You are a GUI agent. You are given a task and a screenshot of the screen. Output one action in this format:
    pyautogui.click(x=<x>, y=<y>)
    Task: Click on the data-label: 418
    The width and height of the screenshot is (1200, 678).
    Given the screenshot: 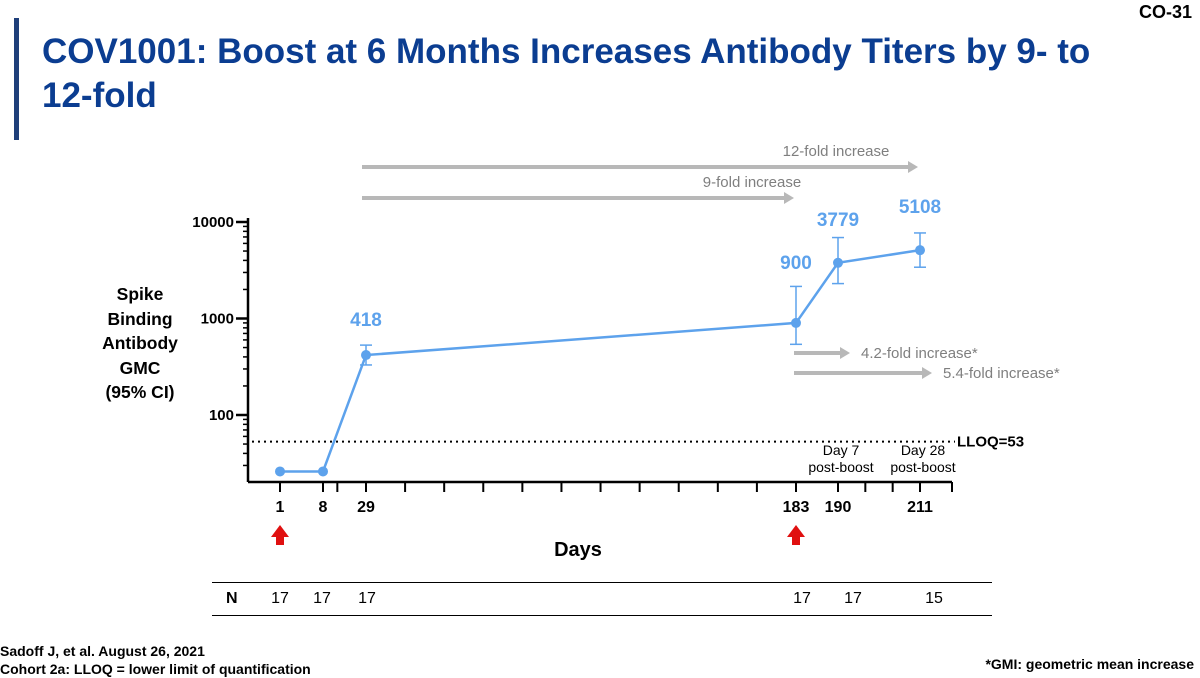 What is the action you would take?
    pyautogui.click(x=366, y=320)
    